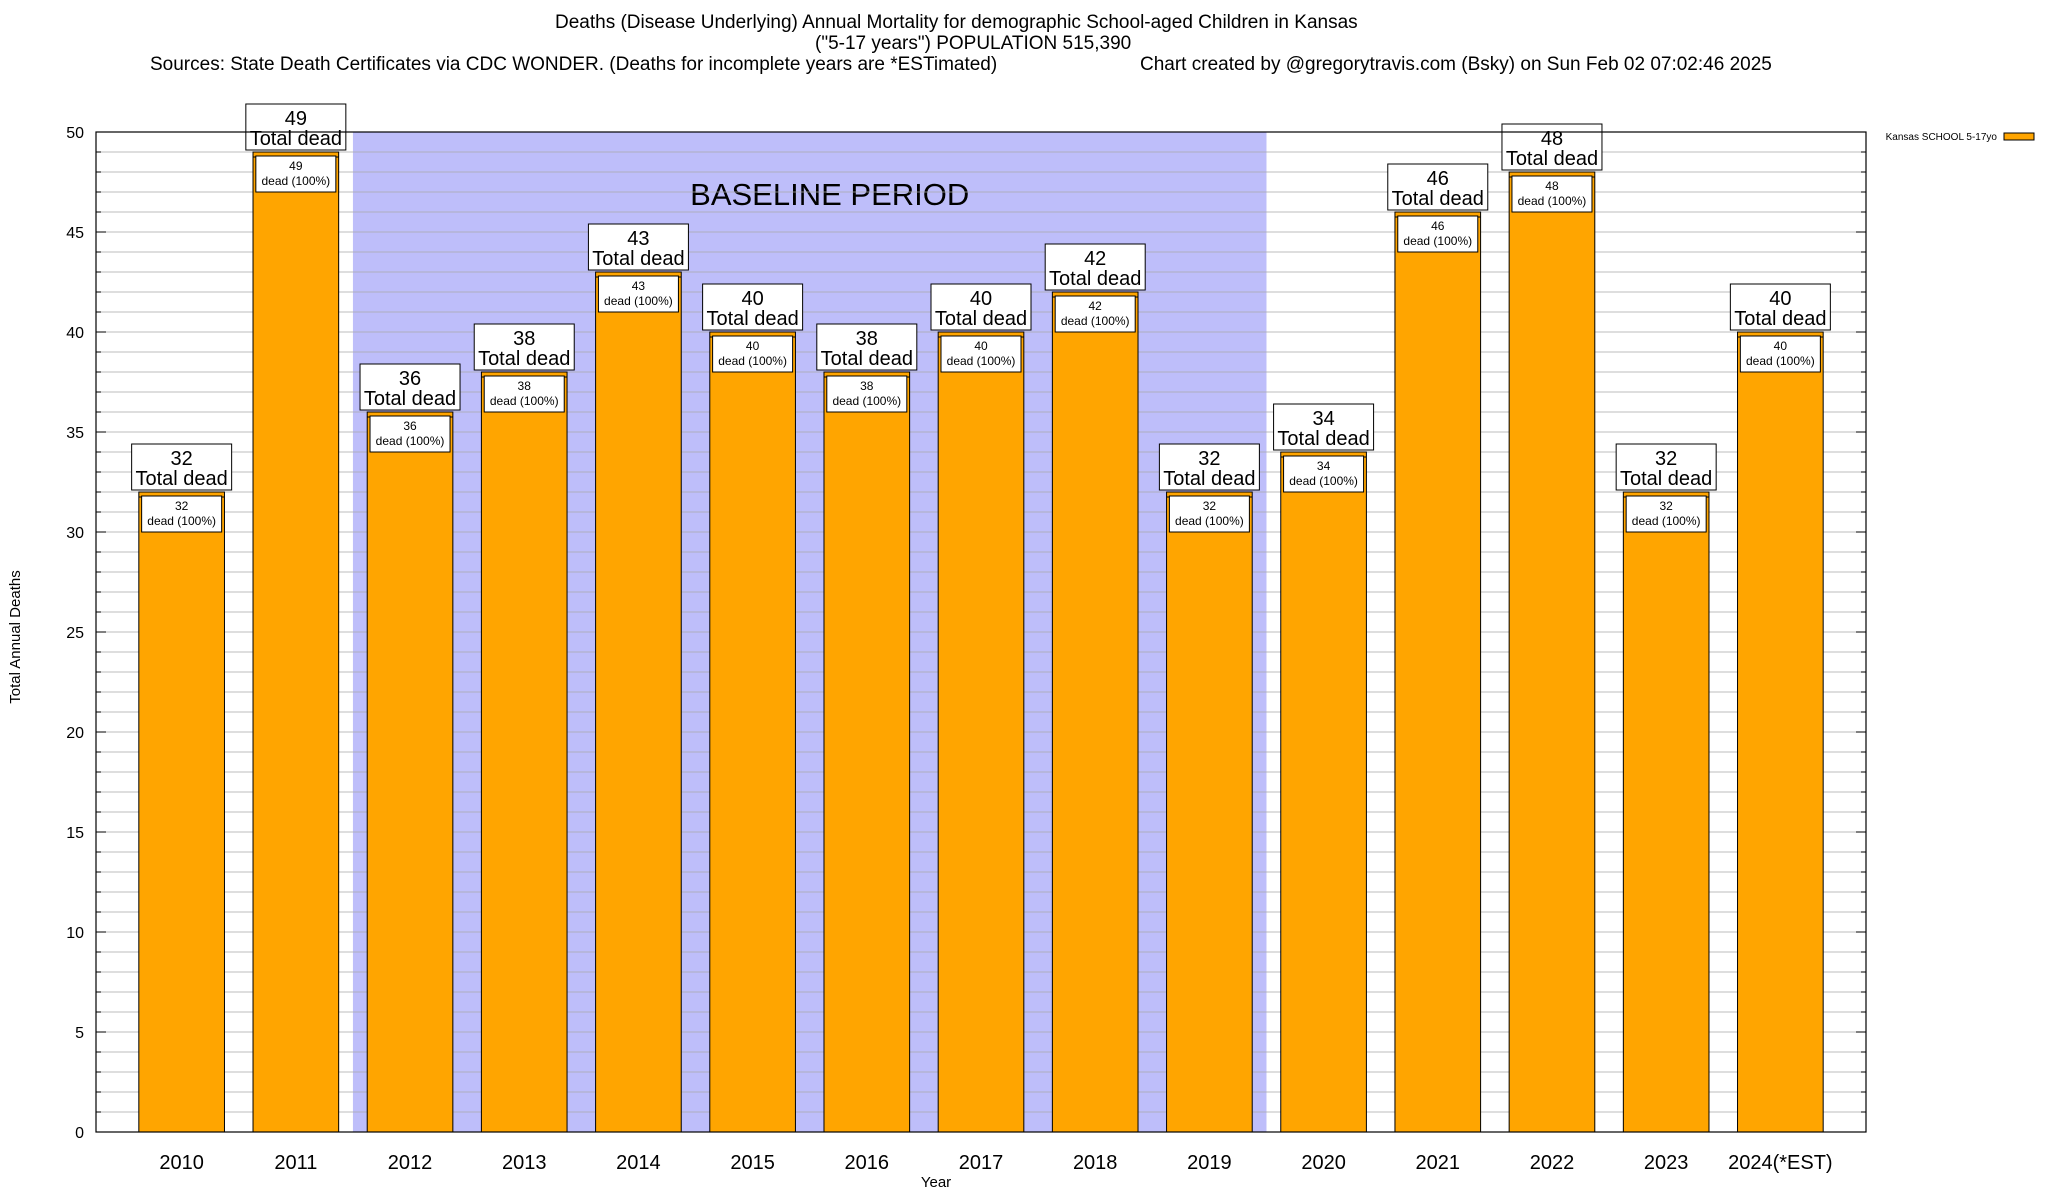 The width and height of the screenshot is (2048, 1200). Describe the element at coordinates (867, 386) in the screenshot. I see `bar-inner-value: 38` at that location.